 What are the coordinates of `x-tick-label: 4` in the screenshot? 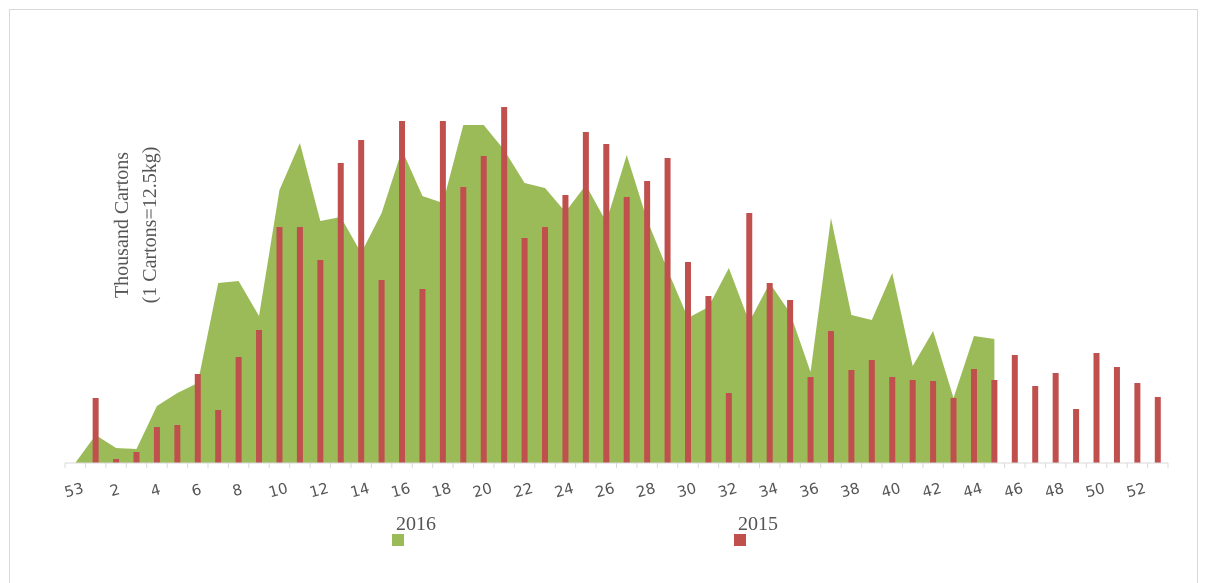 It's located at (156, 490).